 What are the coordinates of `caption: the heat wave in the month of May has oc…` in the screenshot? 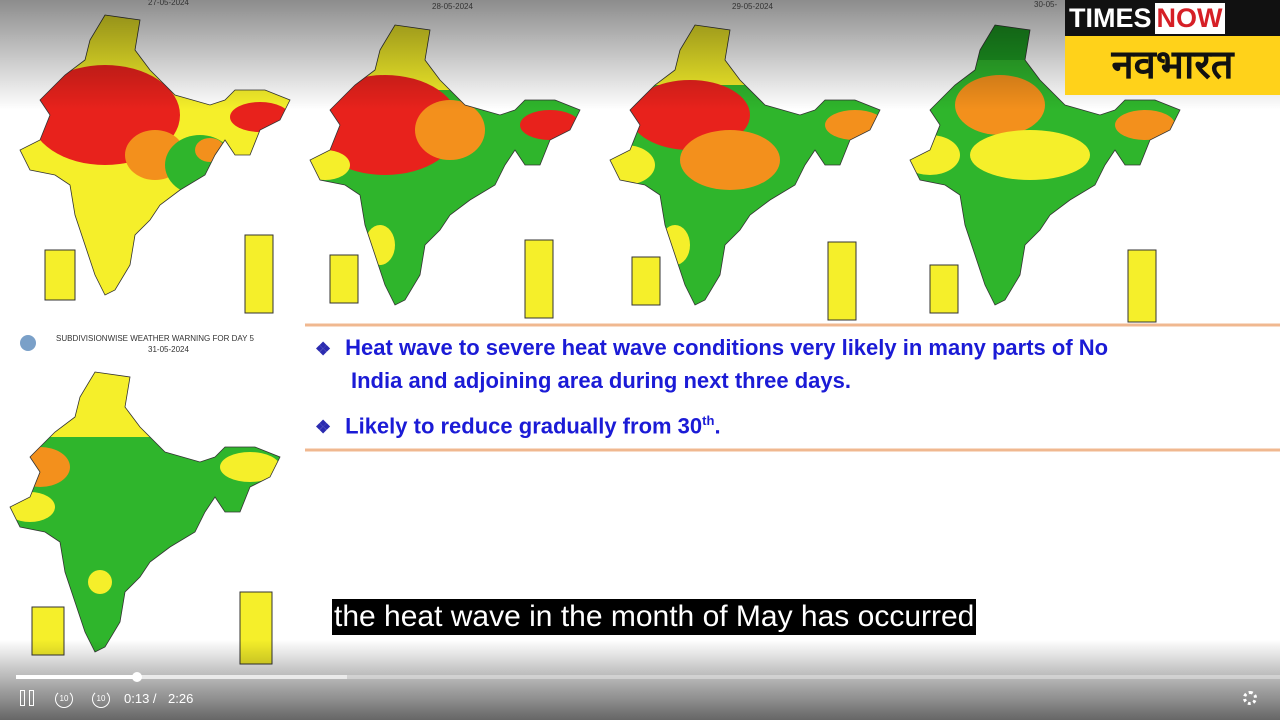 It's located at (654, 617).